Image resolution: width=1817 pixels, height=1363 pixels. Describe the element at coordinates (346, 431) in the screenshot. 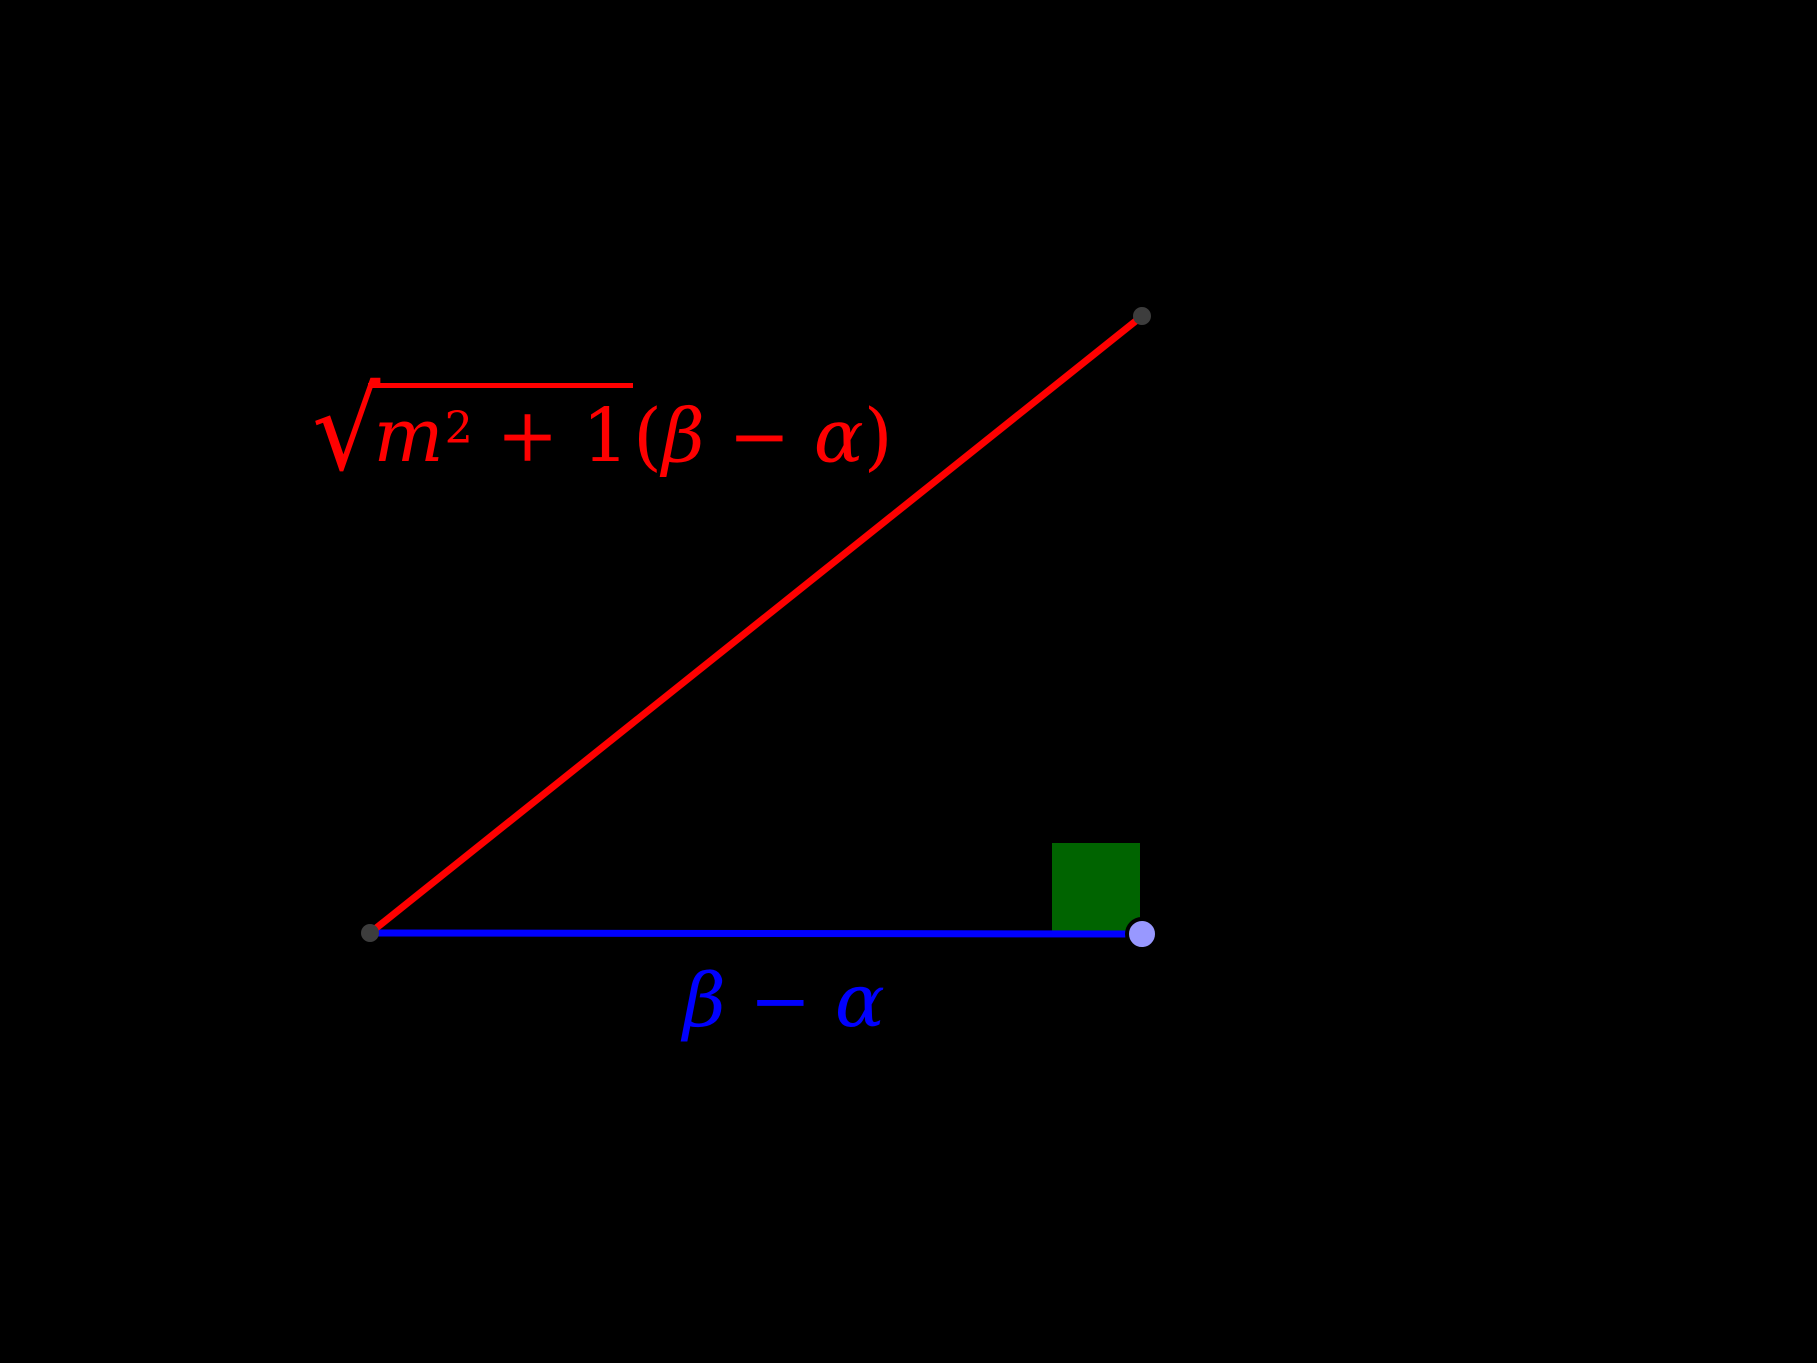

I see `radical-sign-glyph: √` at that location.